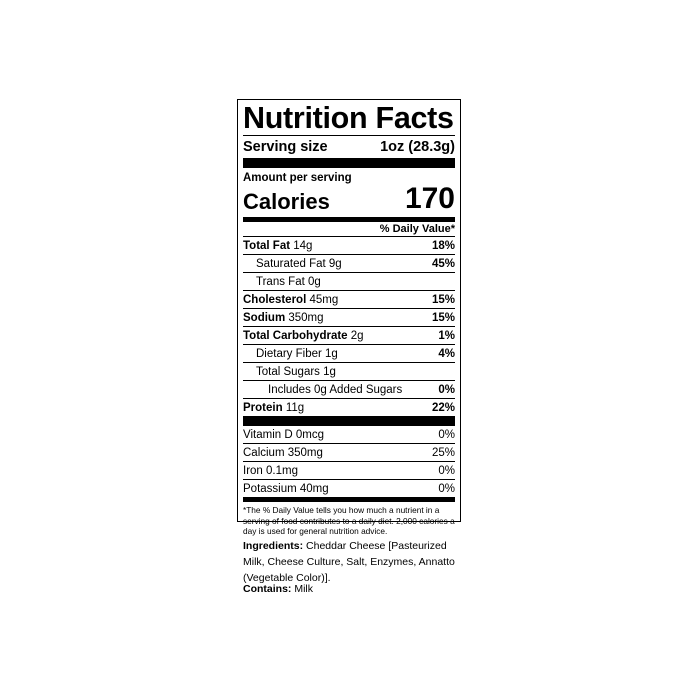 The image size is (700, 700). What do you see at coordinates (429, 198) in the screenshot?
I see `calories-value: 170` at bounding box center [429, 198].